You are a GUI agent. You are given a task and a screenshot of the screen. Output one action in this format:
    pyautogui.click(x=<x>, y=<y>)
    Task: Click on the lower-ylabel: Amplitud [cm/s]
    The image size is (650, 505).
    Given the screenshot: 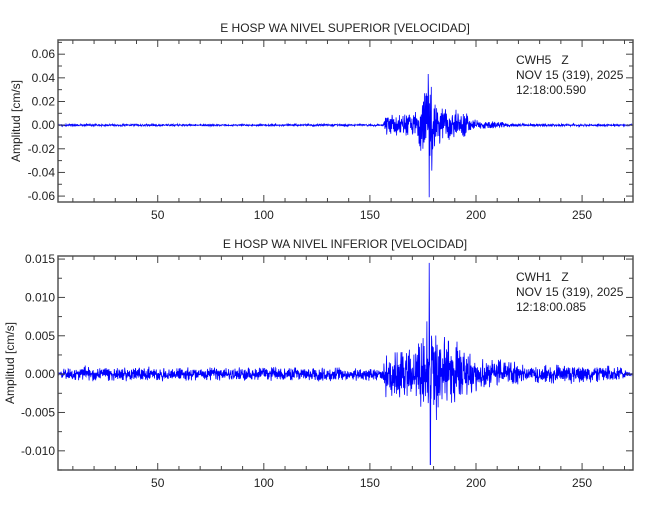 What is the action you would take?
    pyautogui.click(x=10, y=363)
    